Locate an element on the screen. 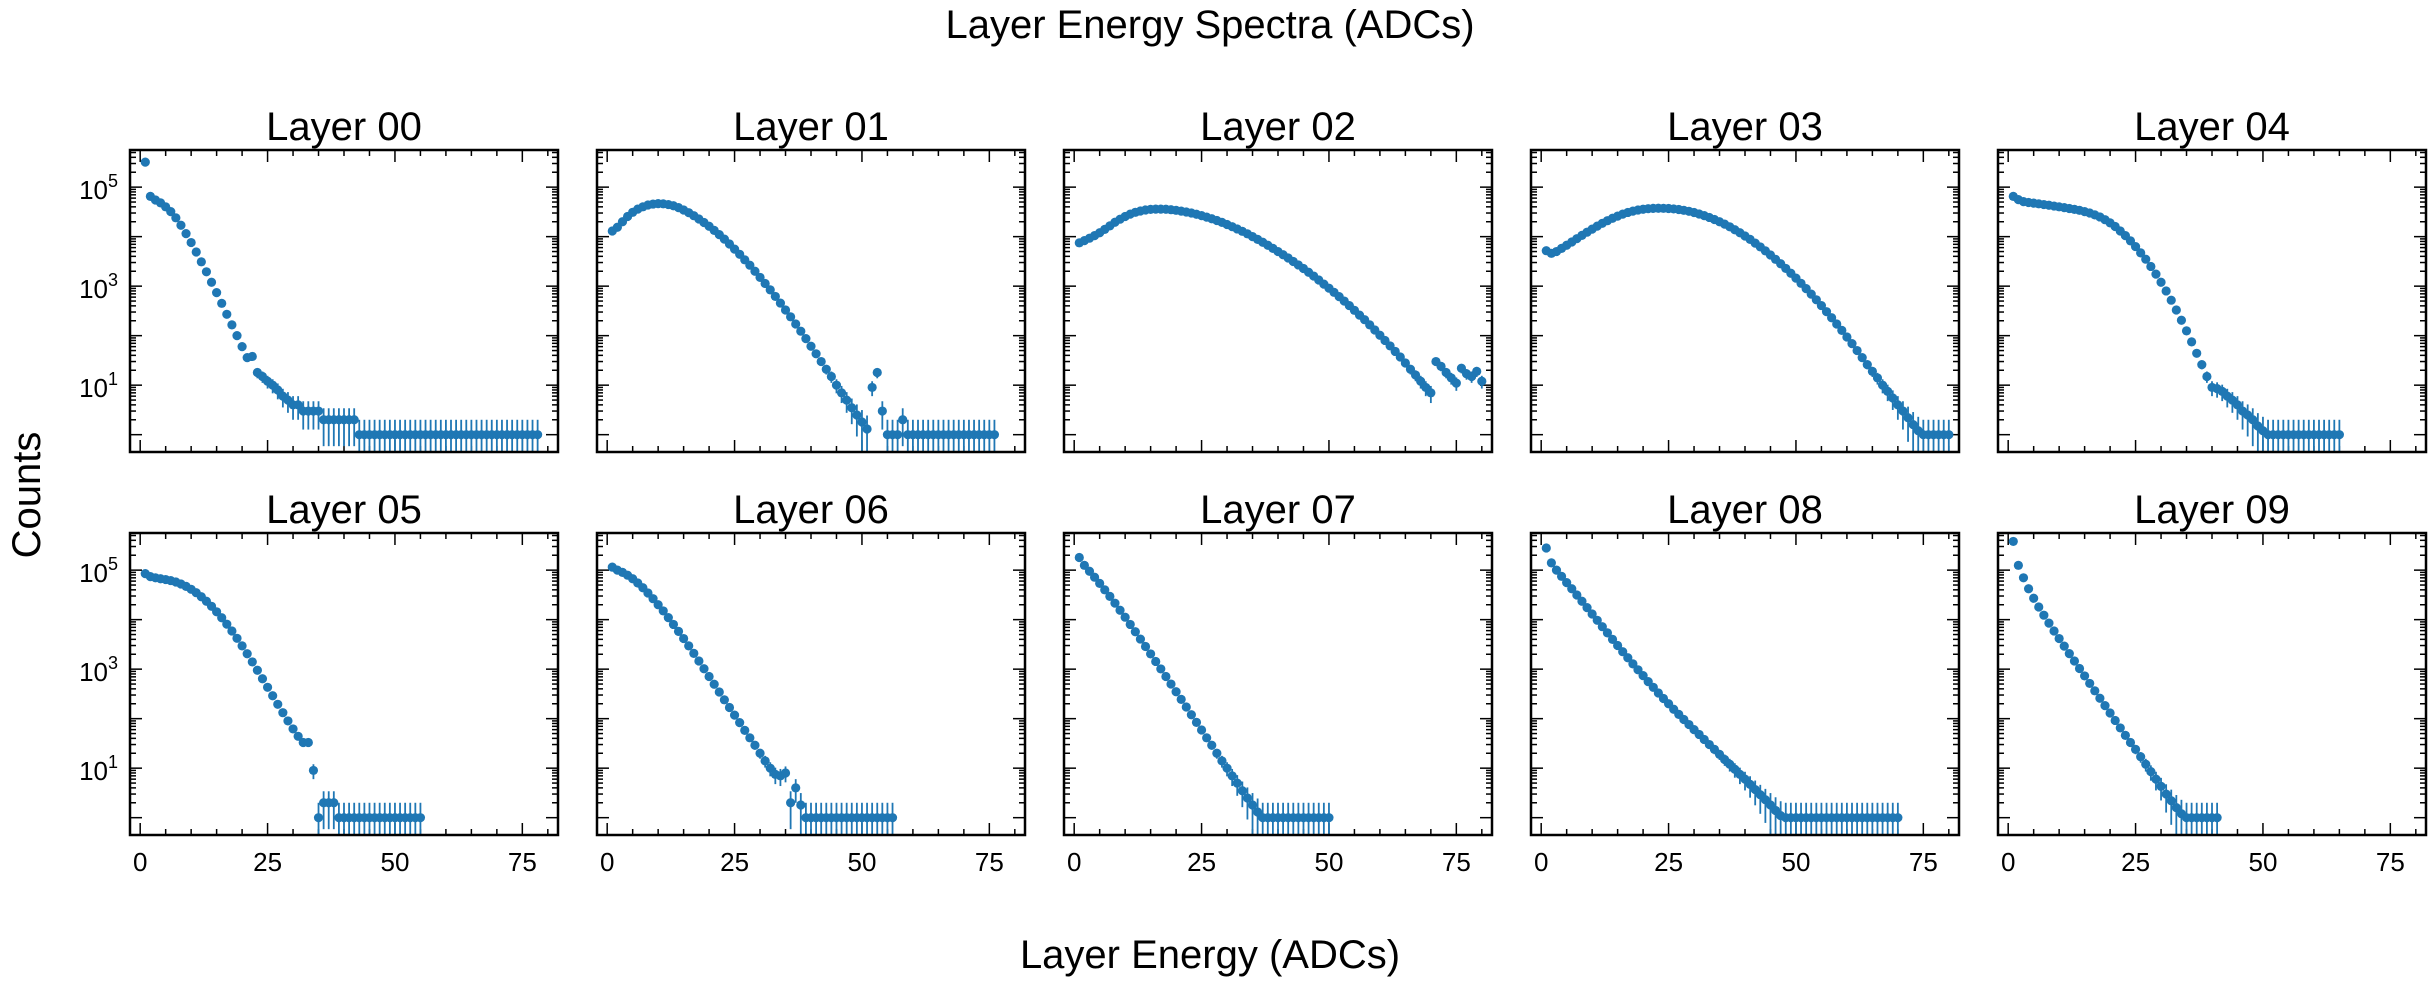 The width and height of the screenshot is (2431, 995). panel-09: Layer 09 0 25 50 75 is located at coordinates (2212, 682).